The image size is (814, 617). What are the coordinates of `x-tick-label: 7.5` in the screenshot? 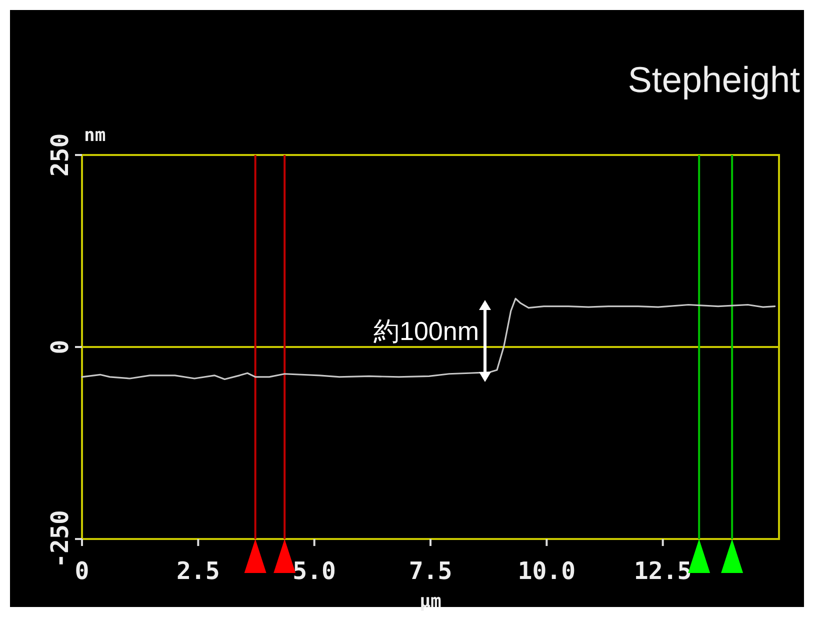 It's located at (430, 571).